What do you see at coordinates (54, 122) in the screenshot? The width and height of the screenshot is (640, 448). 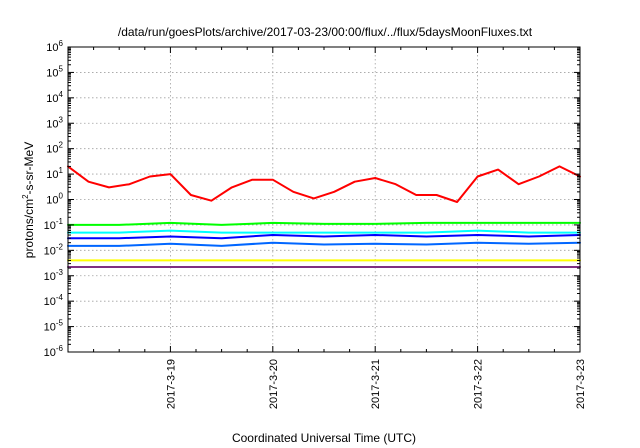 I see `y-tick-label: 10³` at bounding box center [54, 122].